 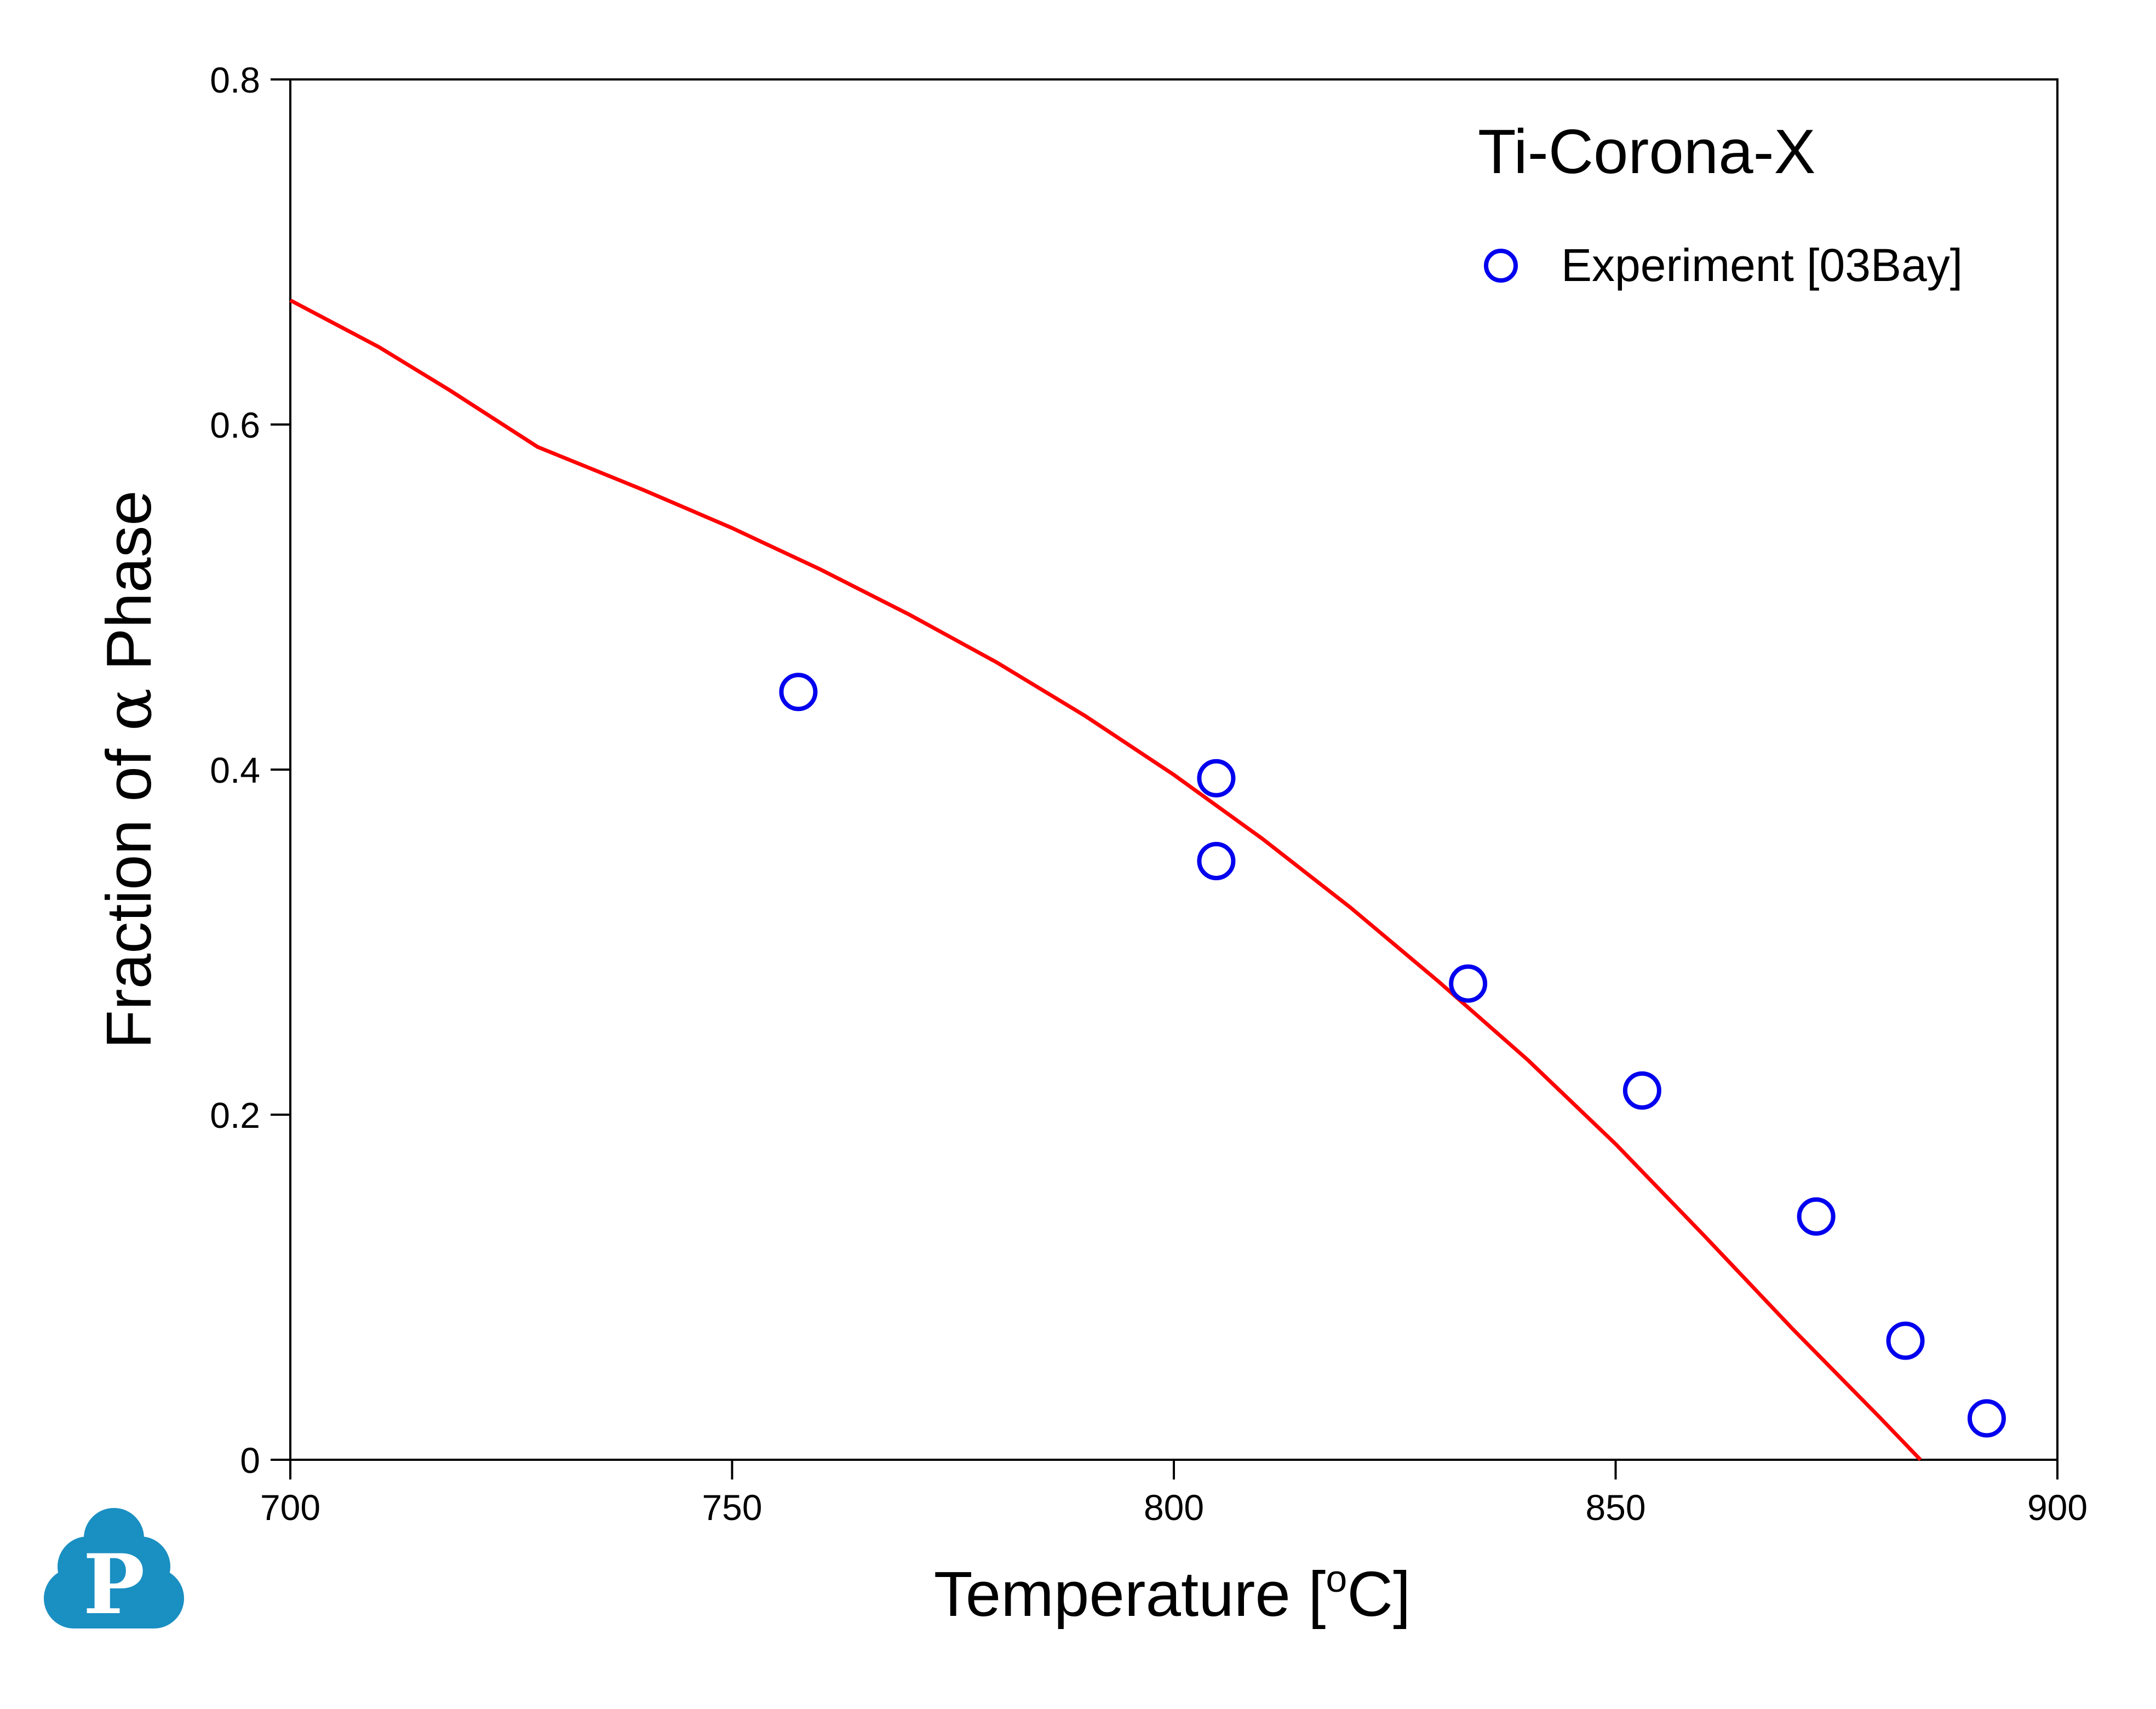 What do you see at coordinates (250, 1461) in the screenshot?
I see `y-tick-label: 0` at bounding box center [250, 1461].